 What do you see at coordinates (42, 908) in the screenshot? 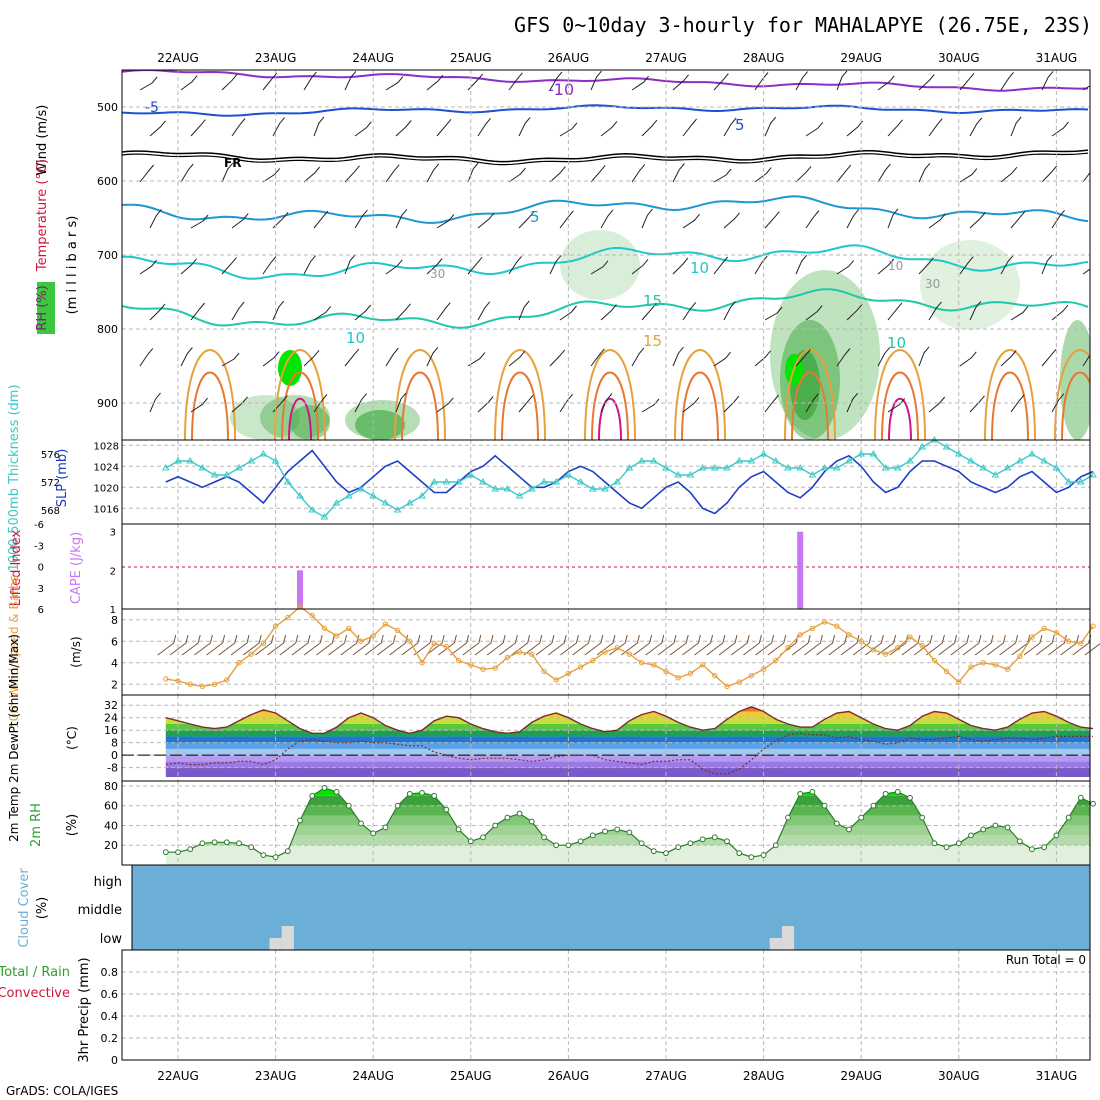
I see `cloud-unit: (%)` at bounding box center [42, 908].